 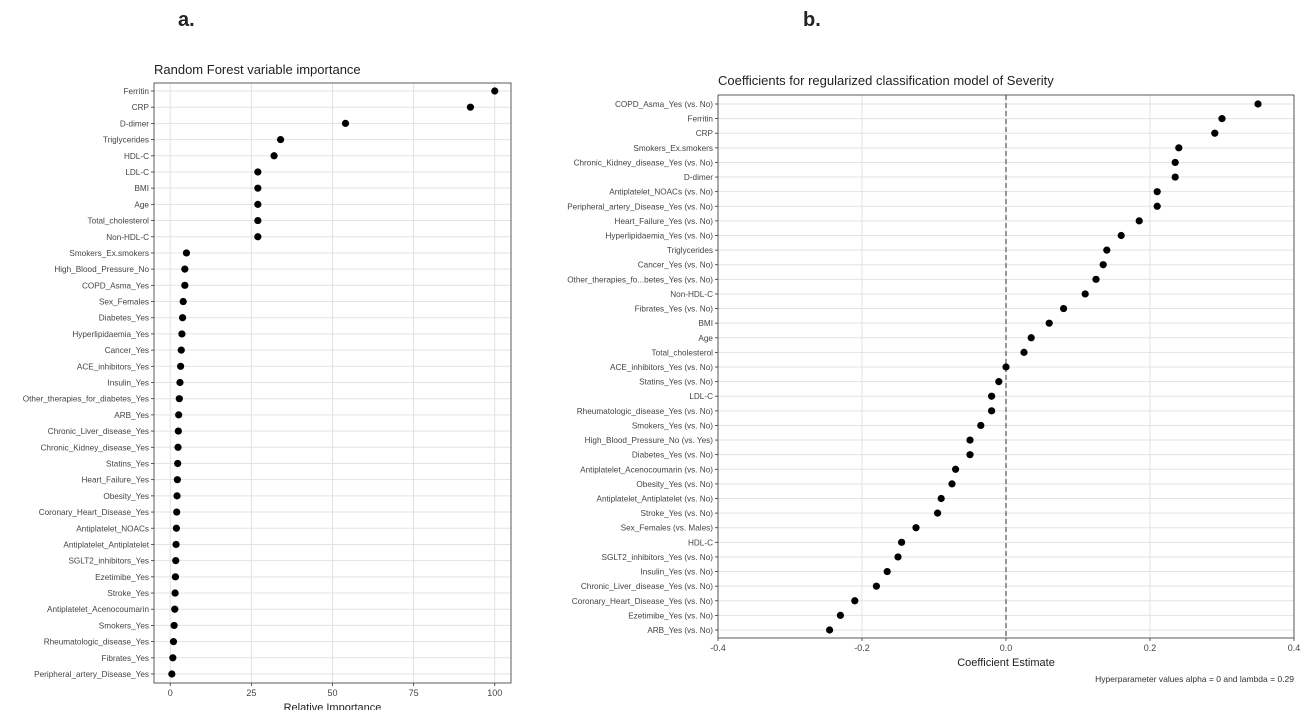 I want to click on y-category-label: Ezetimibe_Yes (vs. No), so click(x=670, y=615).